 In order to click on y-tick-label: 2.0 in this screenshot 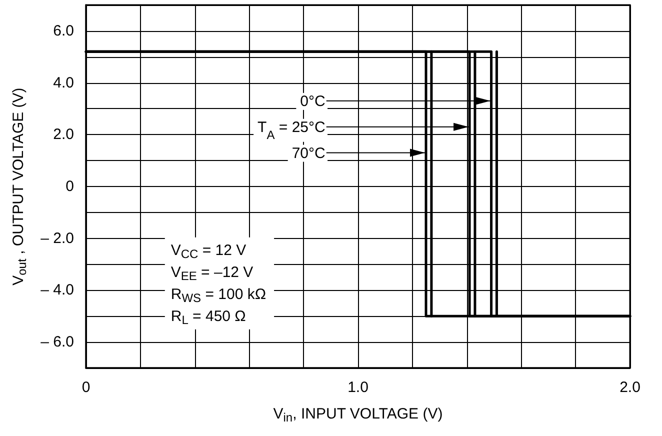, I will do `click(63, 135)`.